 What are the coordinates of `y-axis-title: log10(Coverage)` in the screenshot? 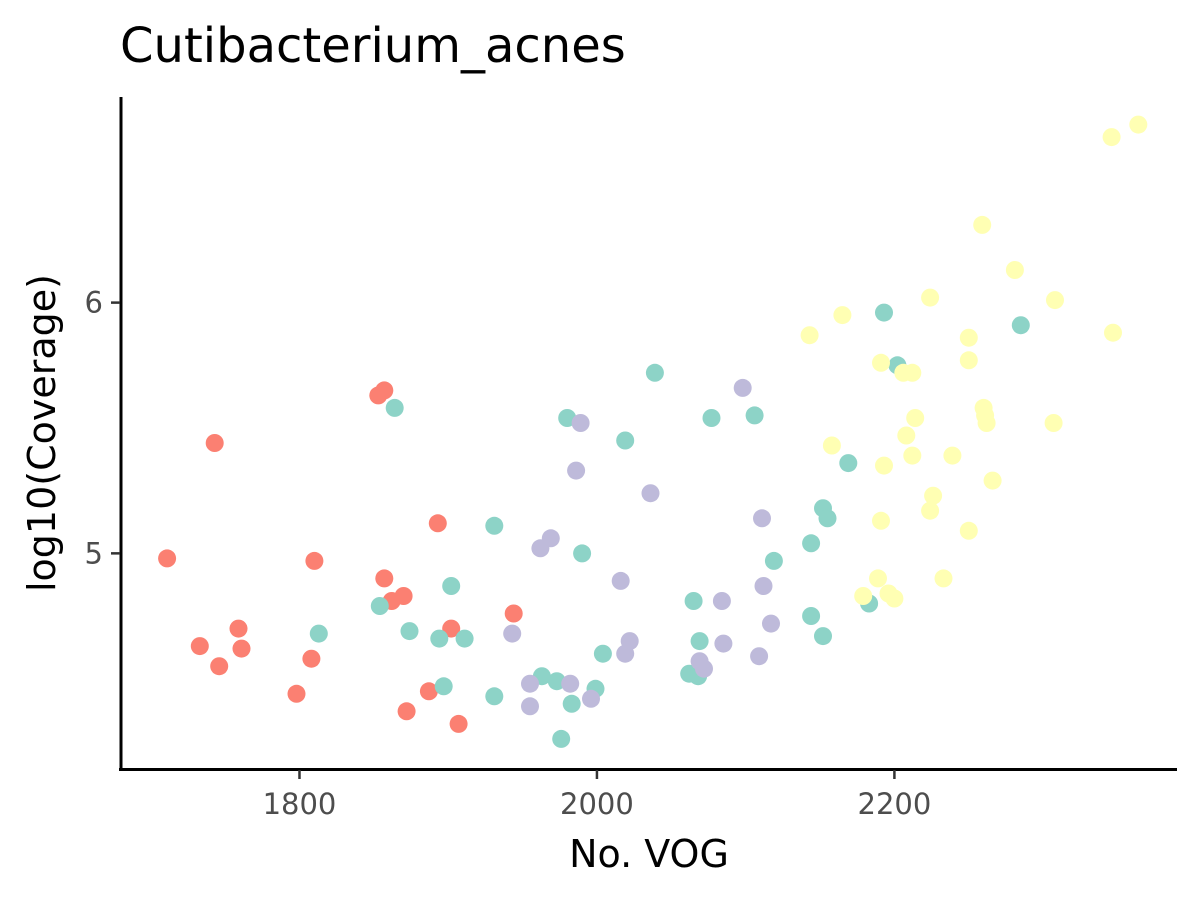 It's located at (42, 433).